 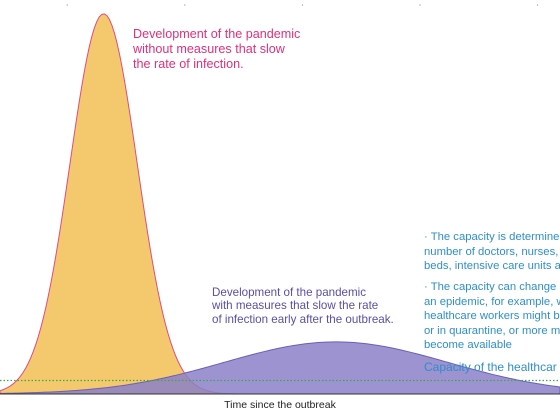 What do you see at coordinates (295, 306) in the screenshot?
I see `annotation-line: with measures that slow the rate` at bounding box center [295, 306].